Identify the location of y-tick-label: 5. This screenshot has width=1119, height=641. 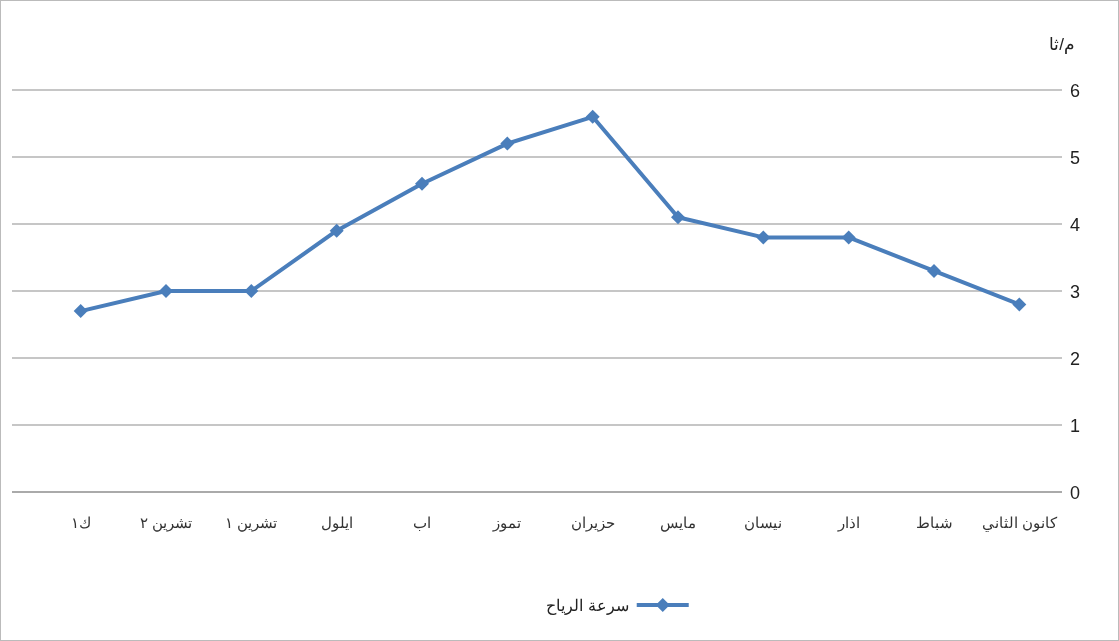
(1075, 158).